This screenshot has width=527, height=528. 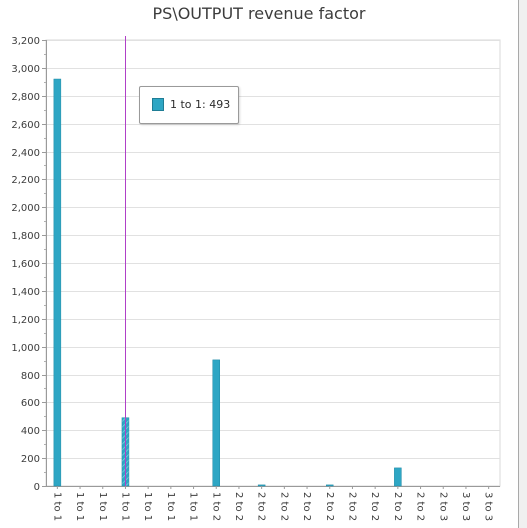 What do you see at coordinates (25, 69) in the screenshot?
I see `y-tick-label: 3,000` at bounding box center [25, 69].